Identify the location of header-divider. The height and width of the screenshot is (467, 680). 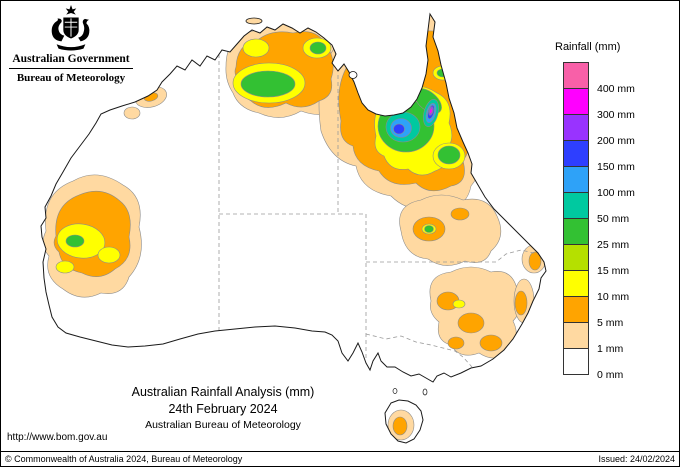
(71, 68).